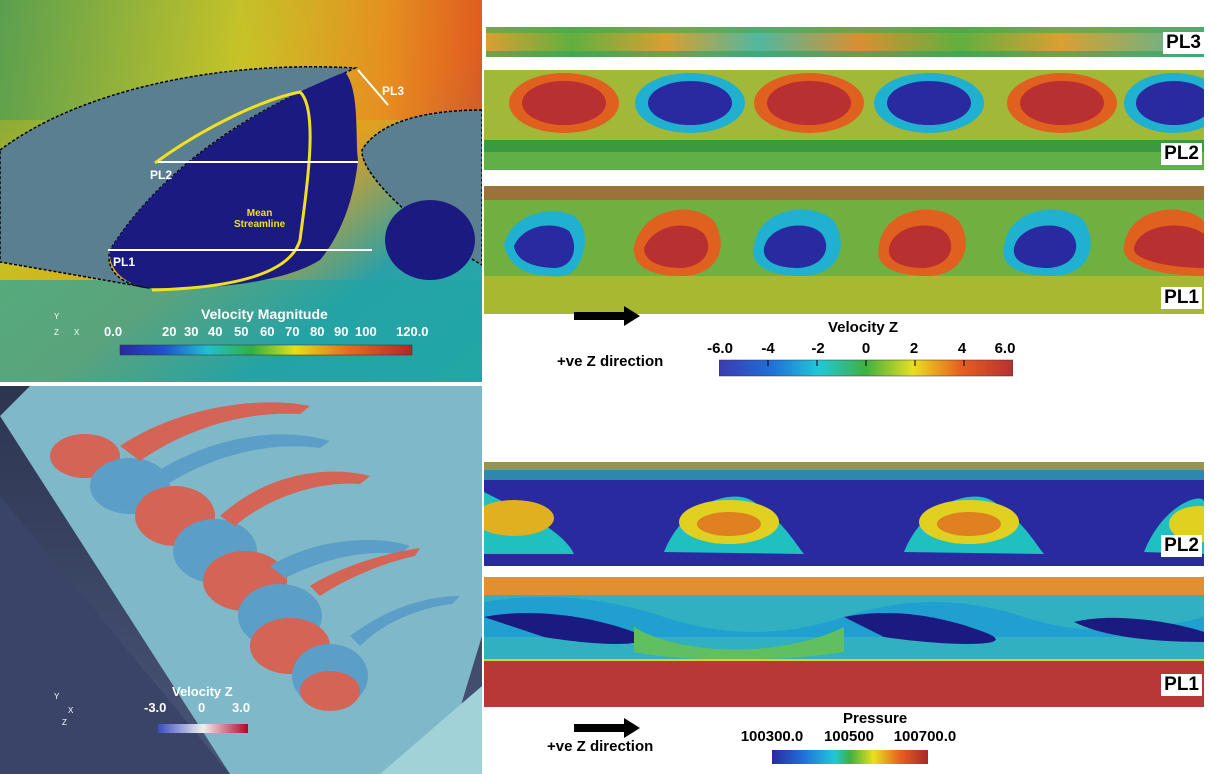 Image resolution: width=1211 pixels, height=774 pixels. I want to click on vz-tick-2: -2, so click(818, 348).